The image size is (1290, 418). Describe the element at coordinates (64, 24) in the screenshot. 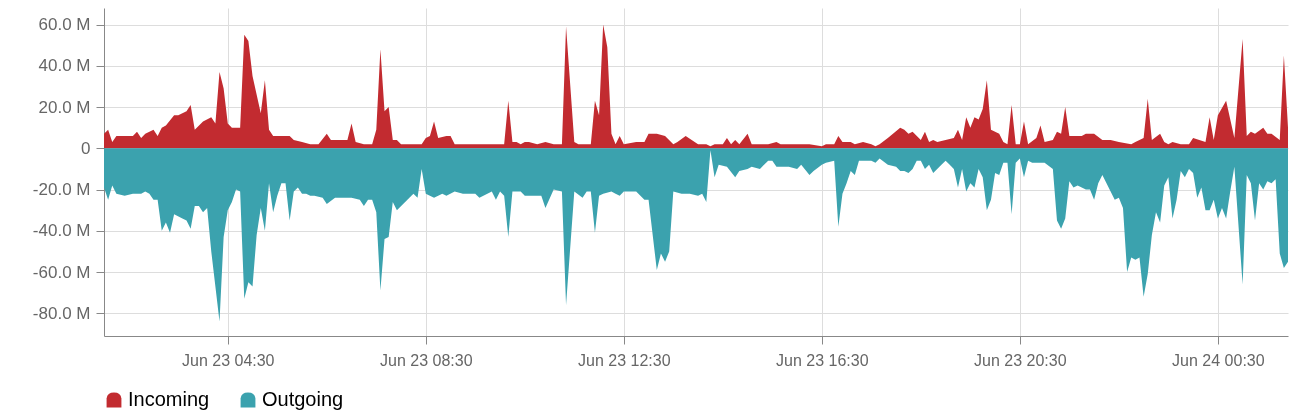

I see `y-tick-label: 60.0 M` at that location.